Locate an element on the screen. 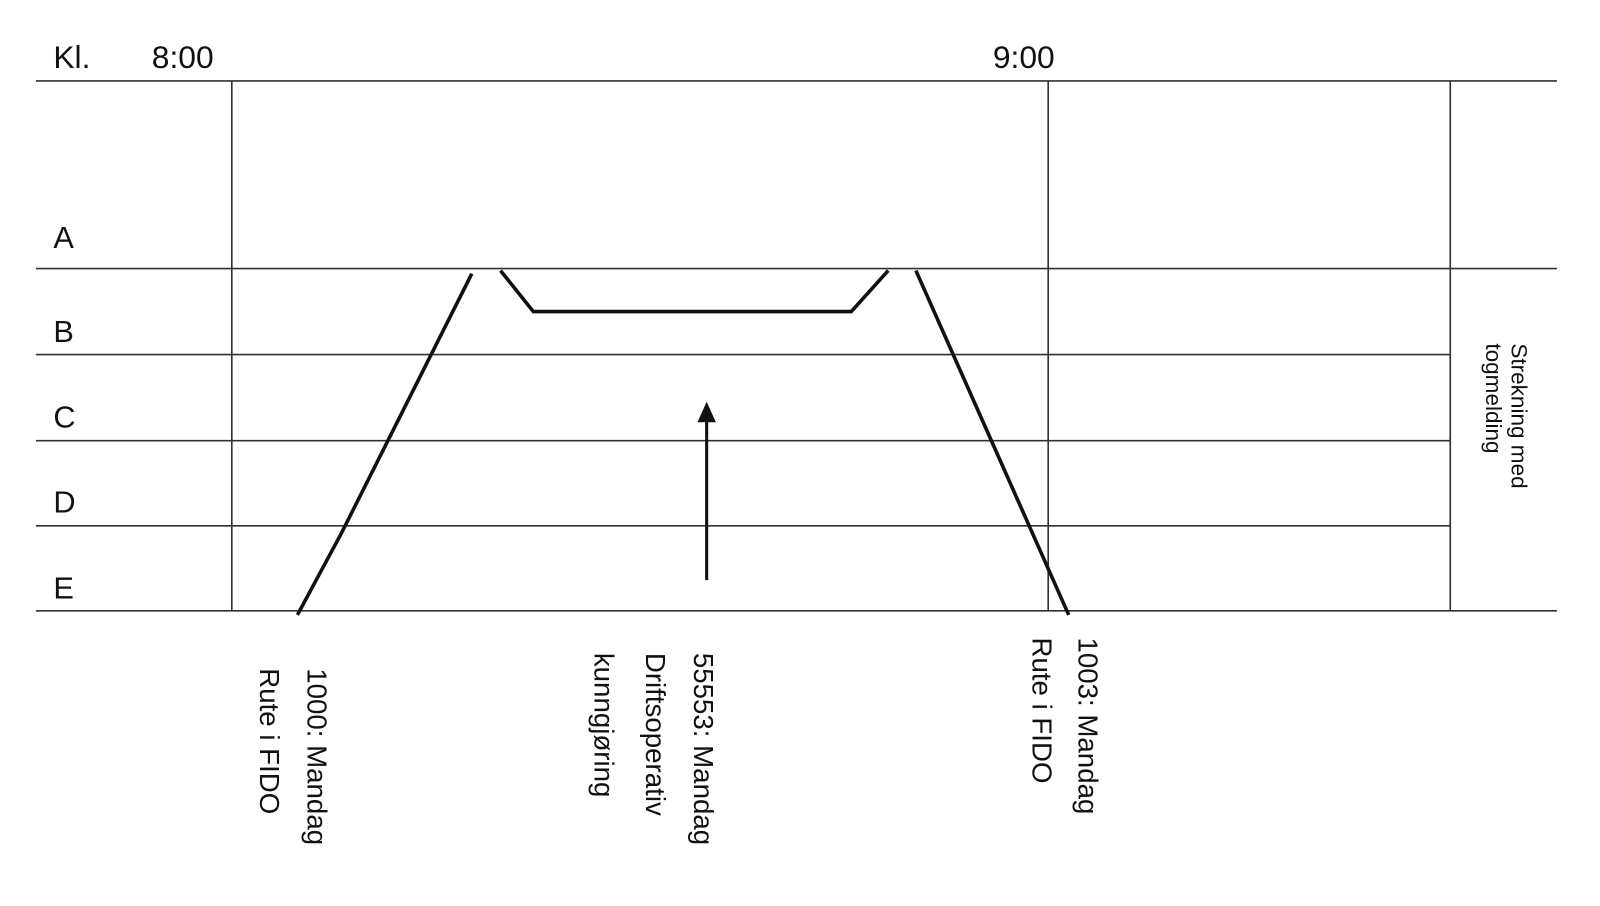  station-label: A is located at coordinates (63, 237).